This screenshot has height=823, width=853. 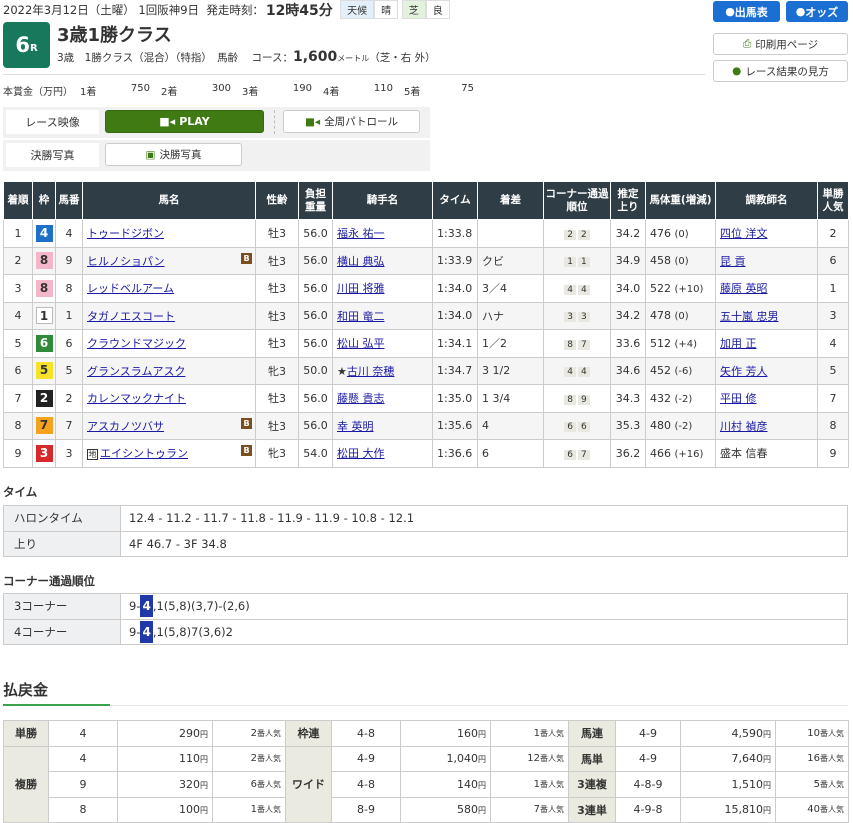 What do you see at coordinates (660, 398) in the screenshot?
I see `body-weight: 432` at bounding box center [660, 398].